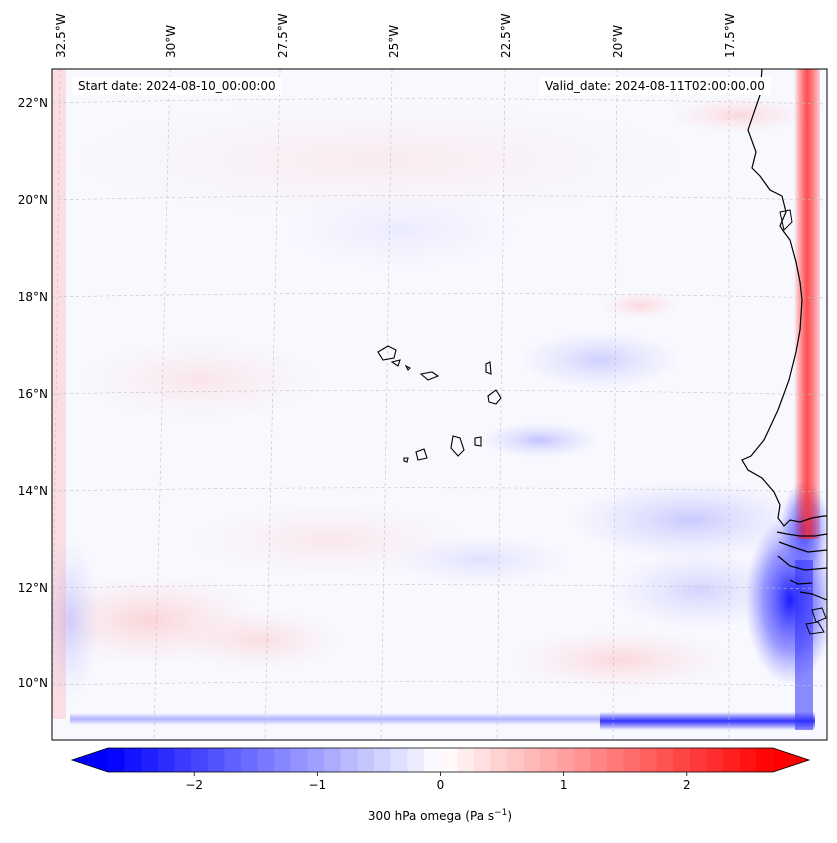 This screenshot has height=843, width=837. Describe the element at coordinates (32, 588) in the screenshot. I see `lat-tick-label: 12°N` at that location.